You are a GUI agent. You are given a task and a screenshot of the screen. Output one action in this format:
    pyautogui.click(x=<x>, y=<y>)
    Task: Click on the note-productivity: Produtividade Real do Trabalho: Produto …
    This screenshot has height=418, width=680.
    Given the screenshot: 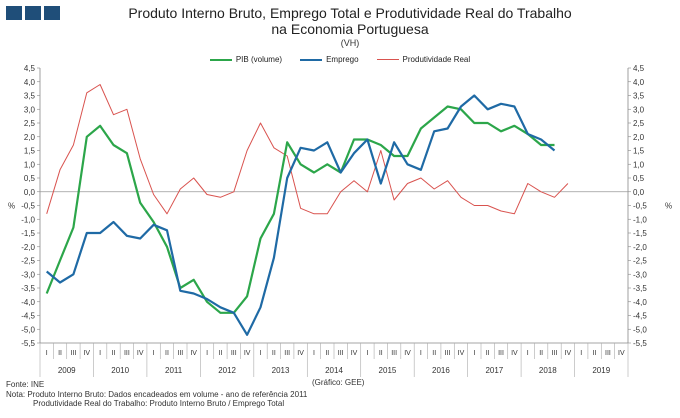 What is the action you would take?
    pyautogui.click(x=159, y=403)
    